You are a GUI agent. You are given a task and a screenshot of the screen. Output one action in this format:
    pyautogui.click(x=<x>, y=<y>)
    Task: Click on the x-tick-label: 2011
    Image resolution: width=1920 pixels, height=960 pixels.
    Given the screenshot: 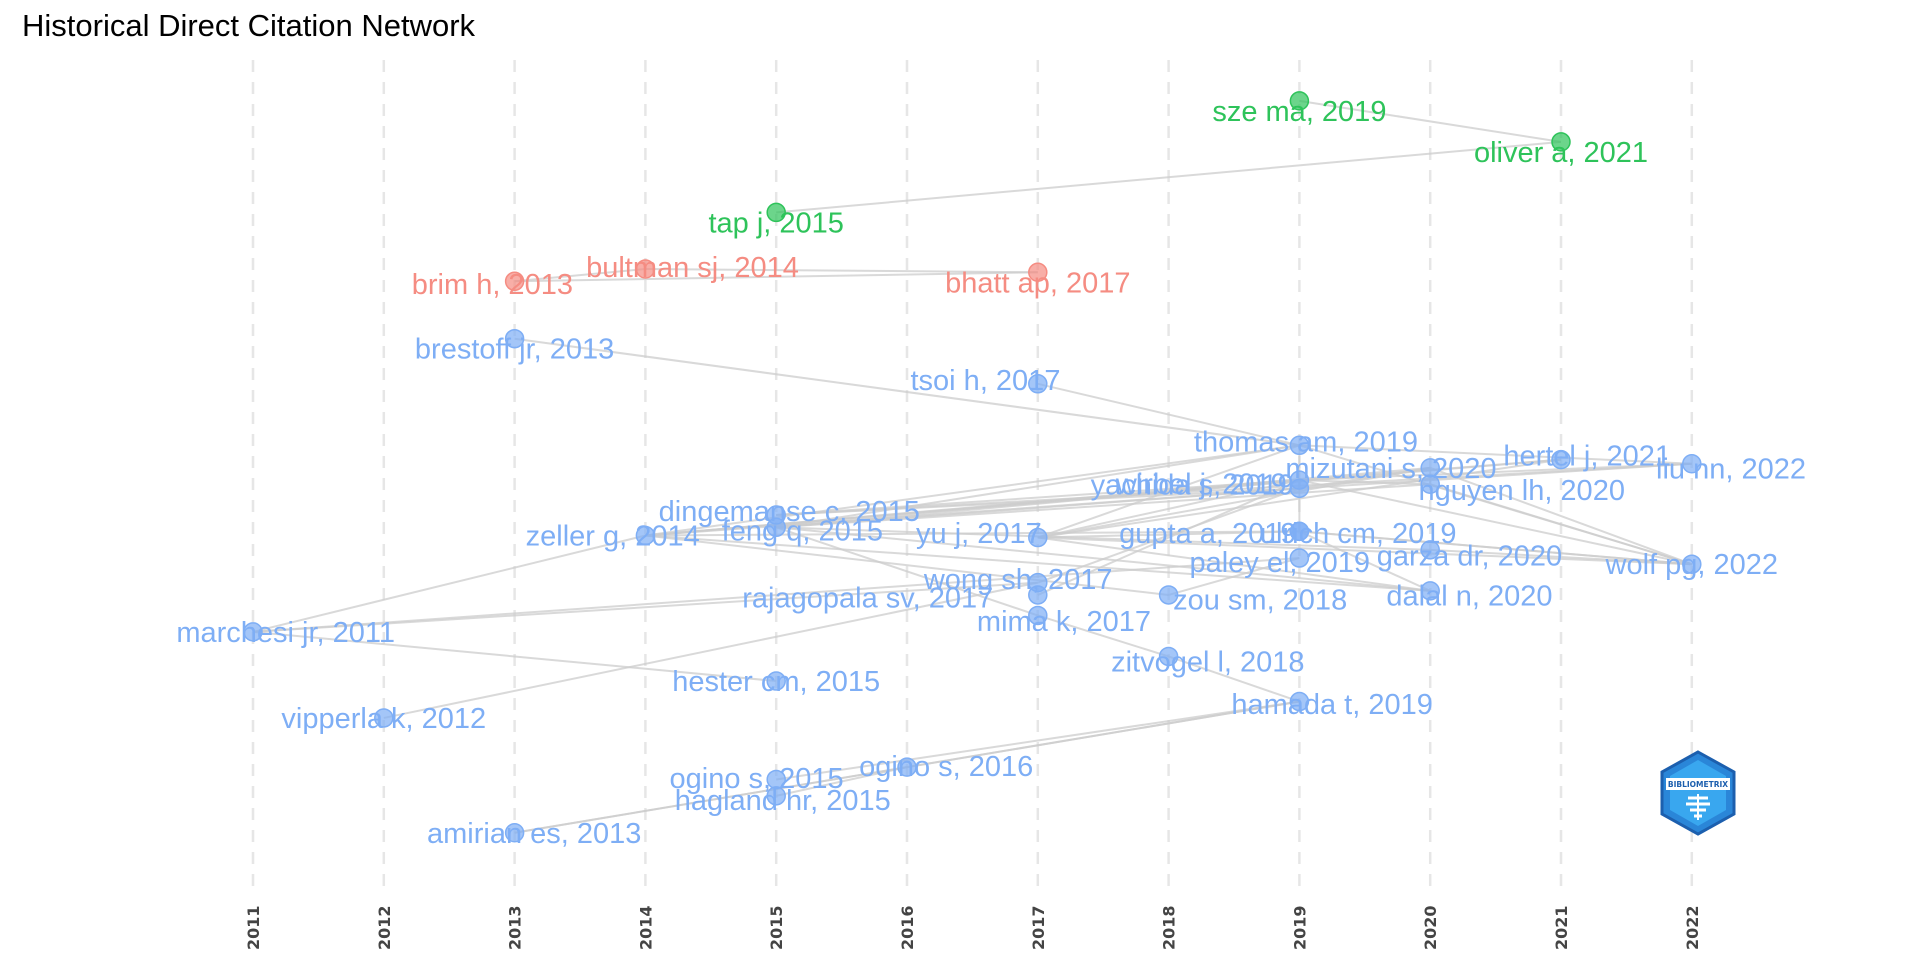 What is the action you would take?
    pyautogui.click(x=253, y=927)
    